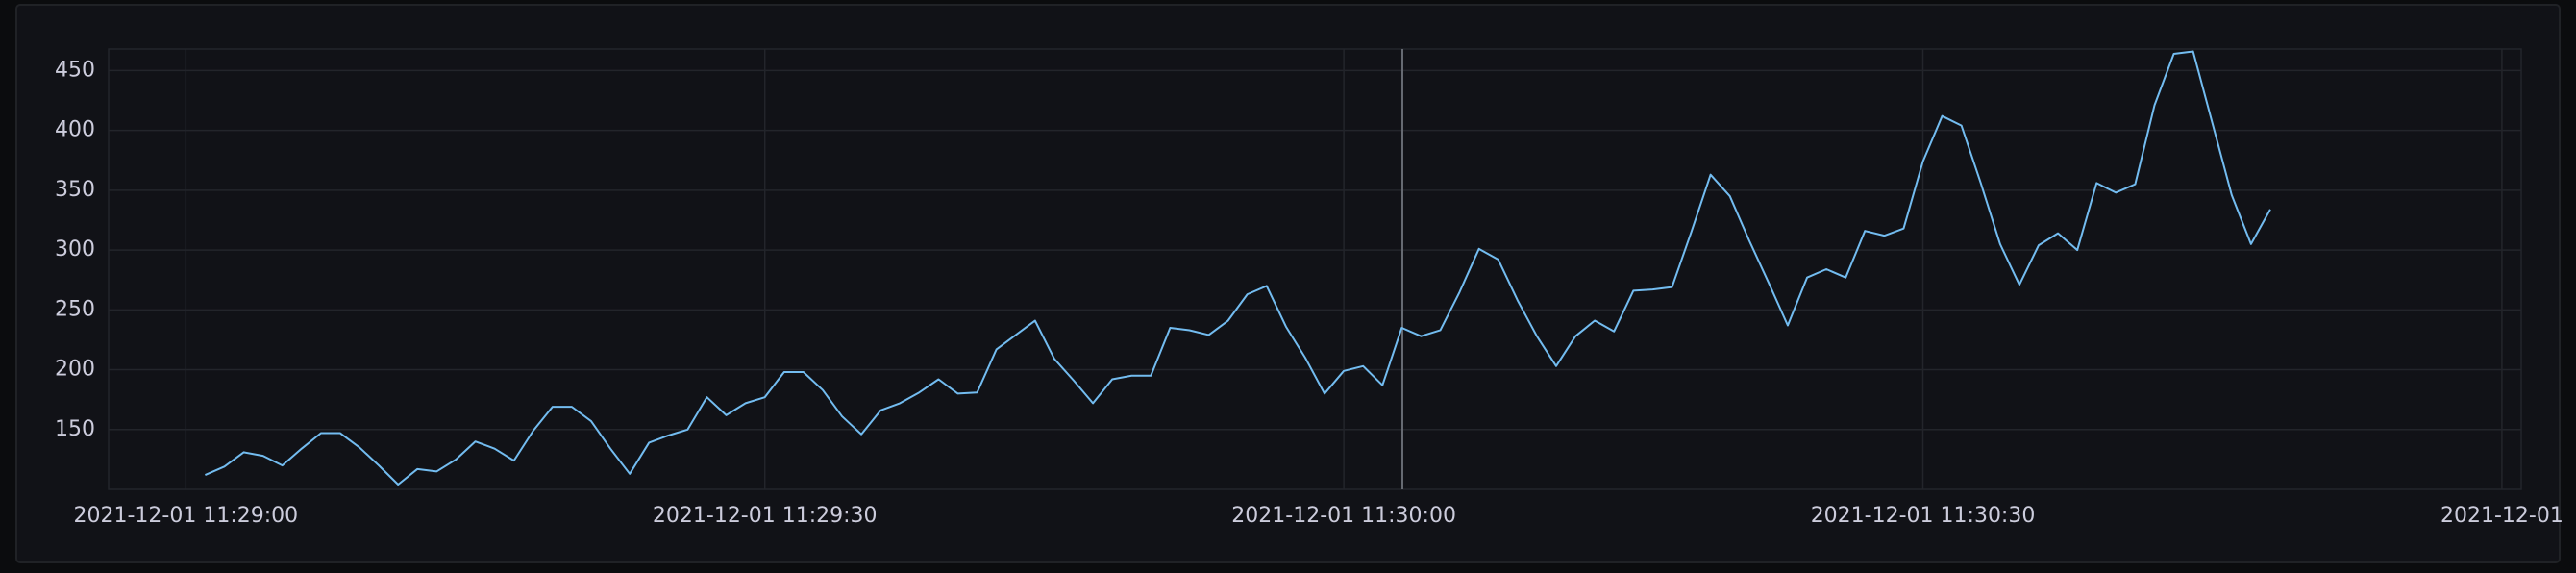  I want to click on y-tick-label: 350, so click(75, 190).